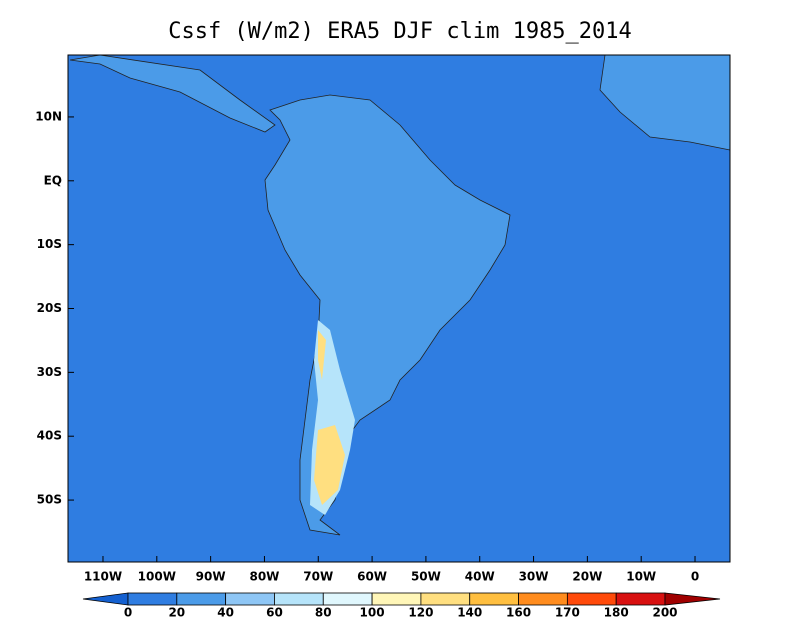 The image size is (800, 622). I want to click on high-flux-region, so click(329, 417).